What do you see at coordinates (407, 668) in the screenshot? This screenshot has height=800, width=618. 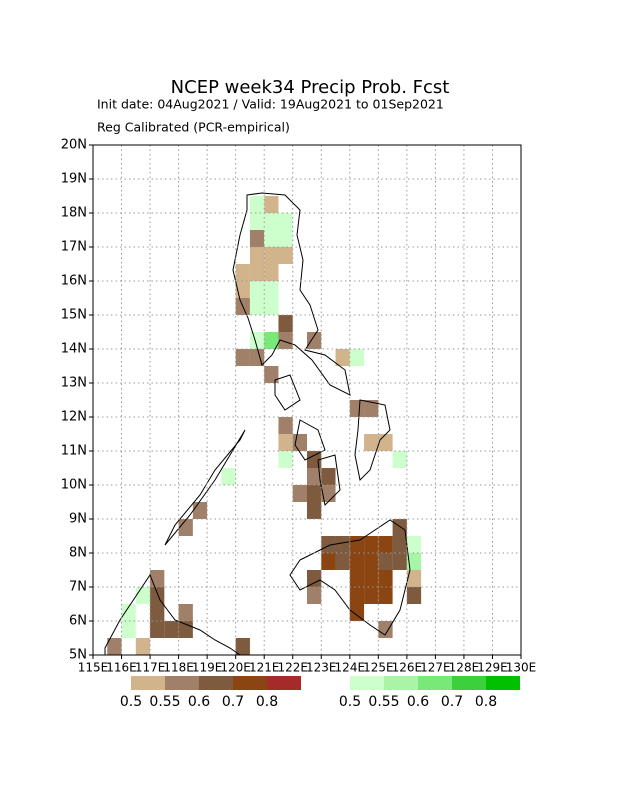 I see `x-tick-label: 126E` at bounding box center [407, 668].